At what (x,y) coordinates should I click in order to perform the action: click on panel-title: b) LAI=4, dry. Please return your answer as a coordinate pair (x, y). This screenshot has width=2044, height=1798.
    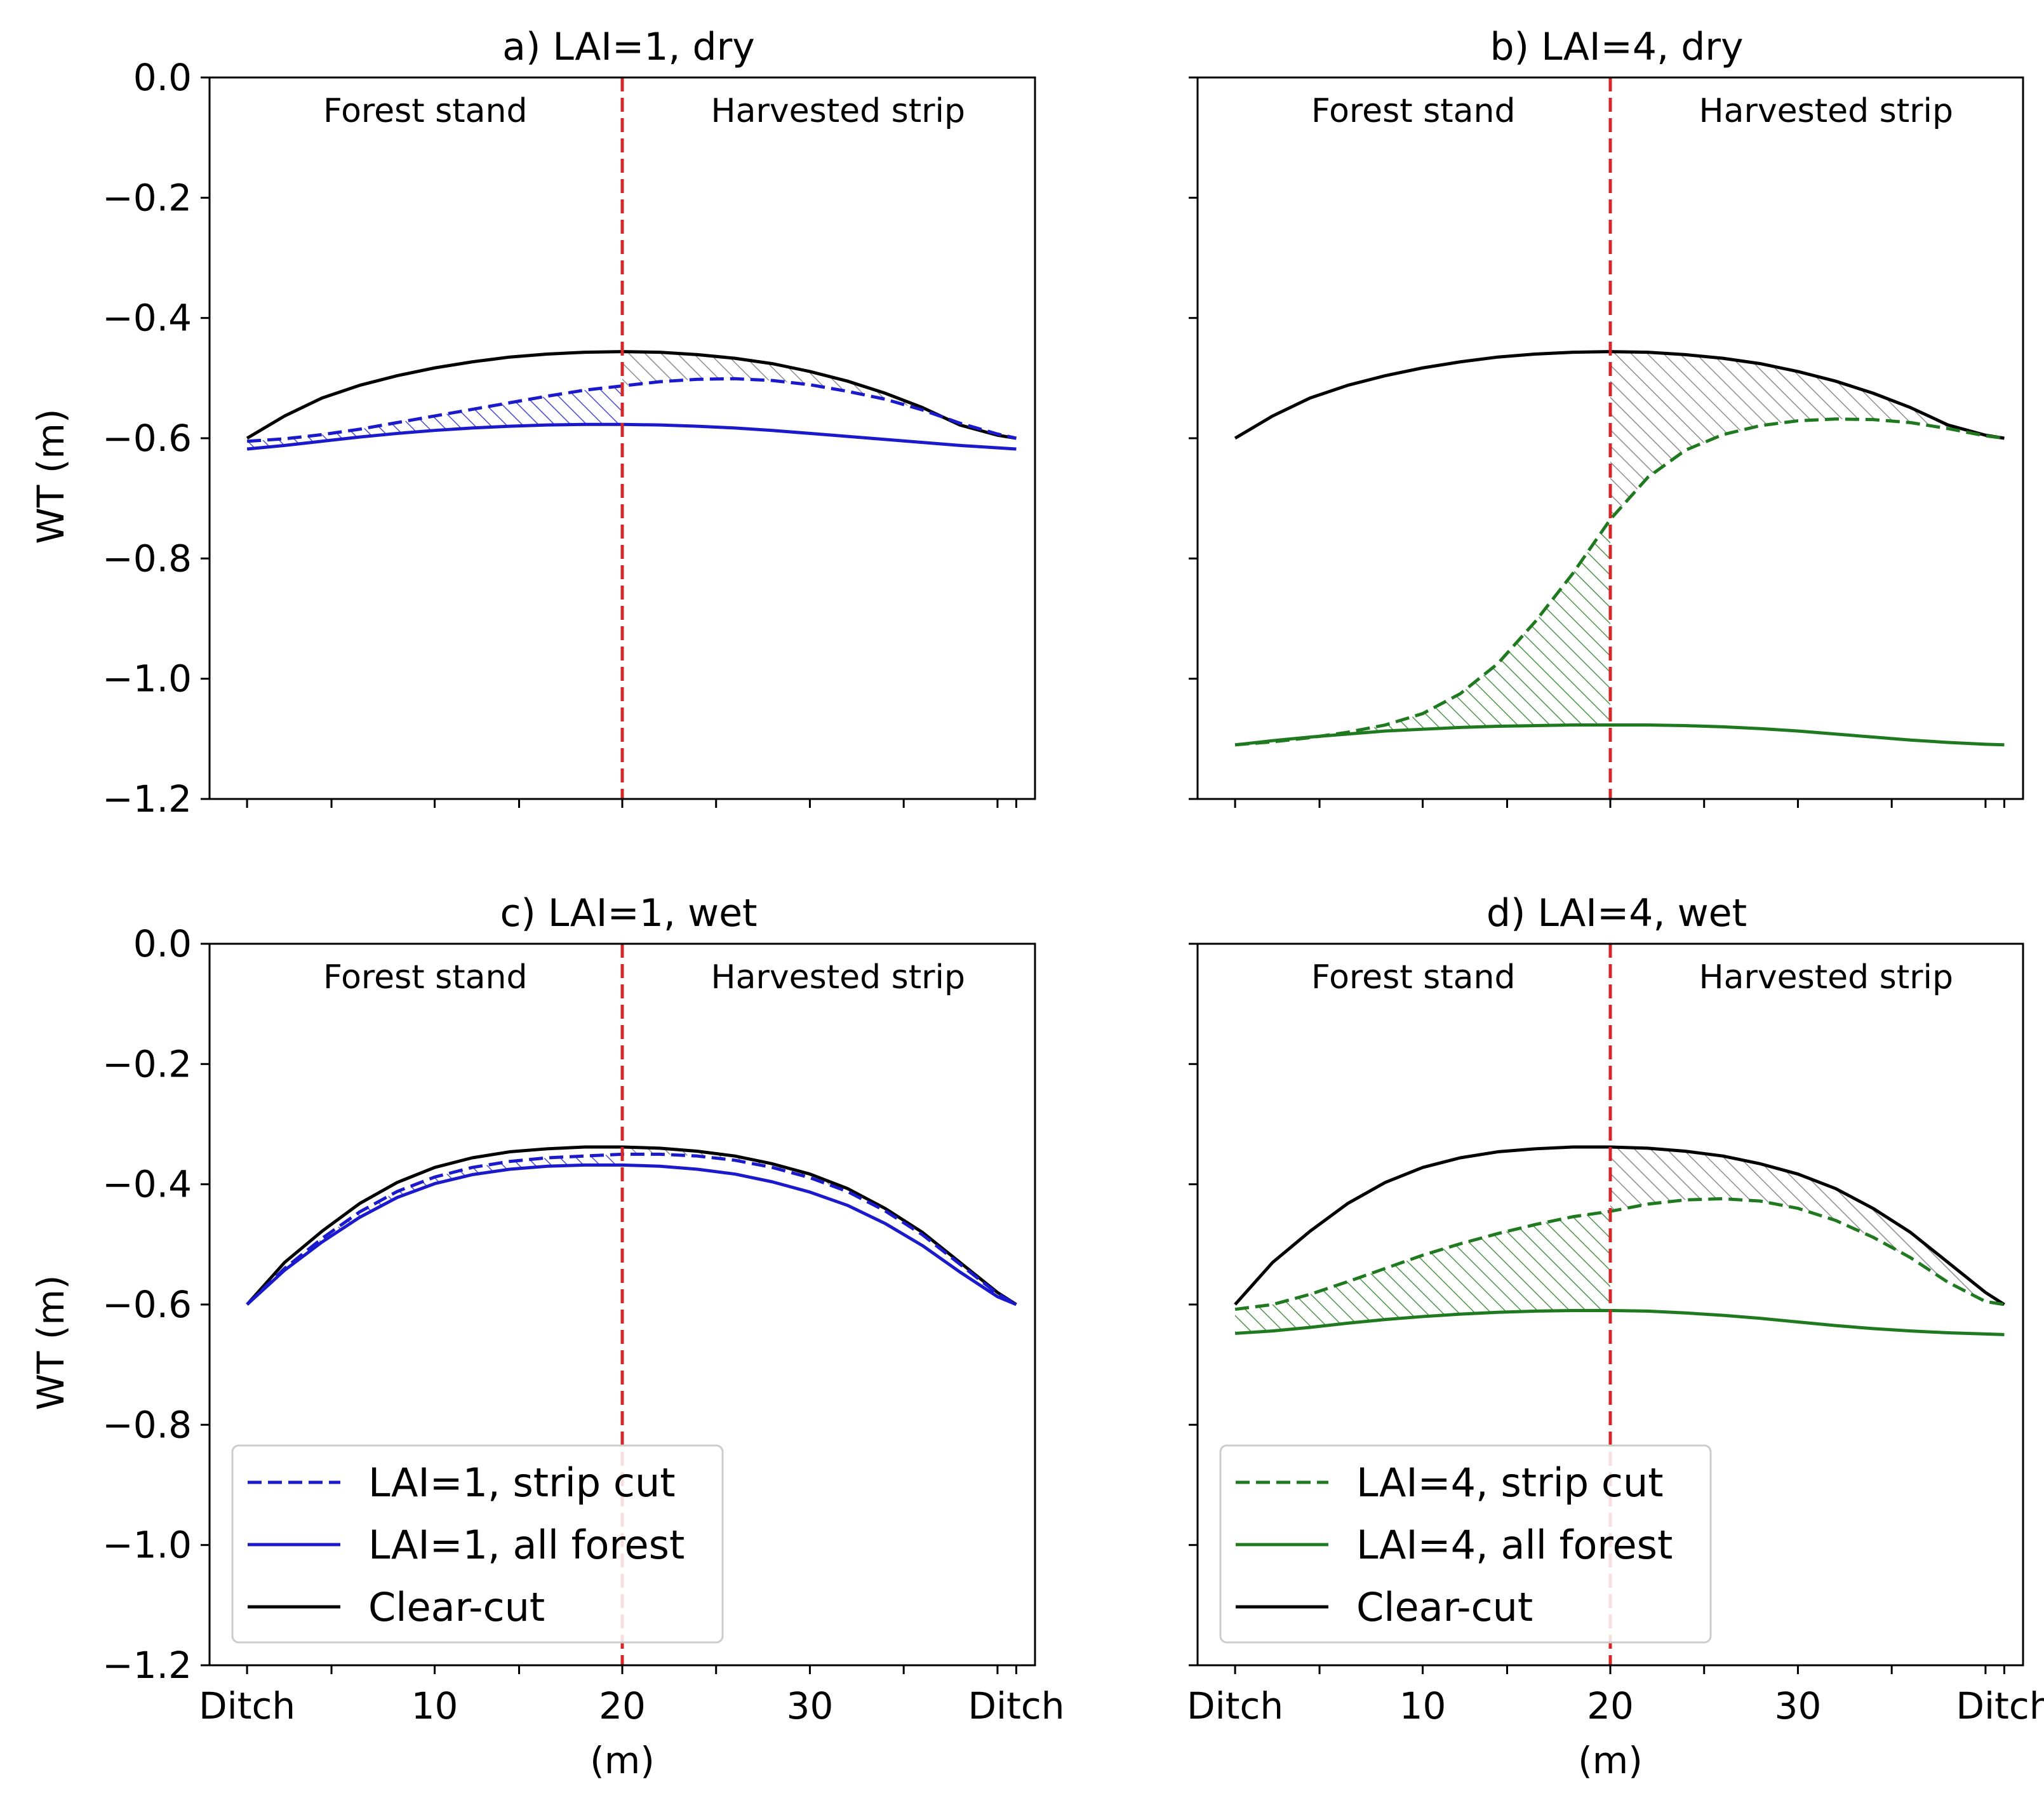
    Looking at the image, I should click on (1617, 47).